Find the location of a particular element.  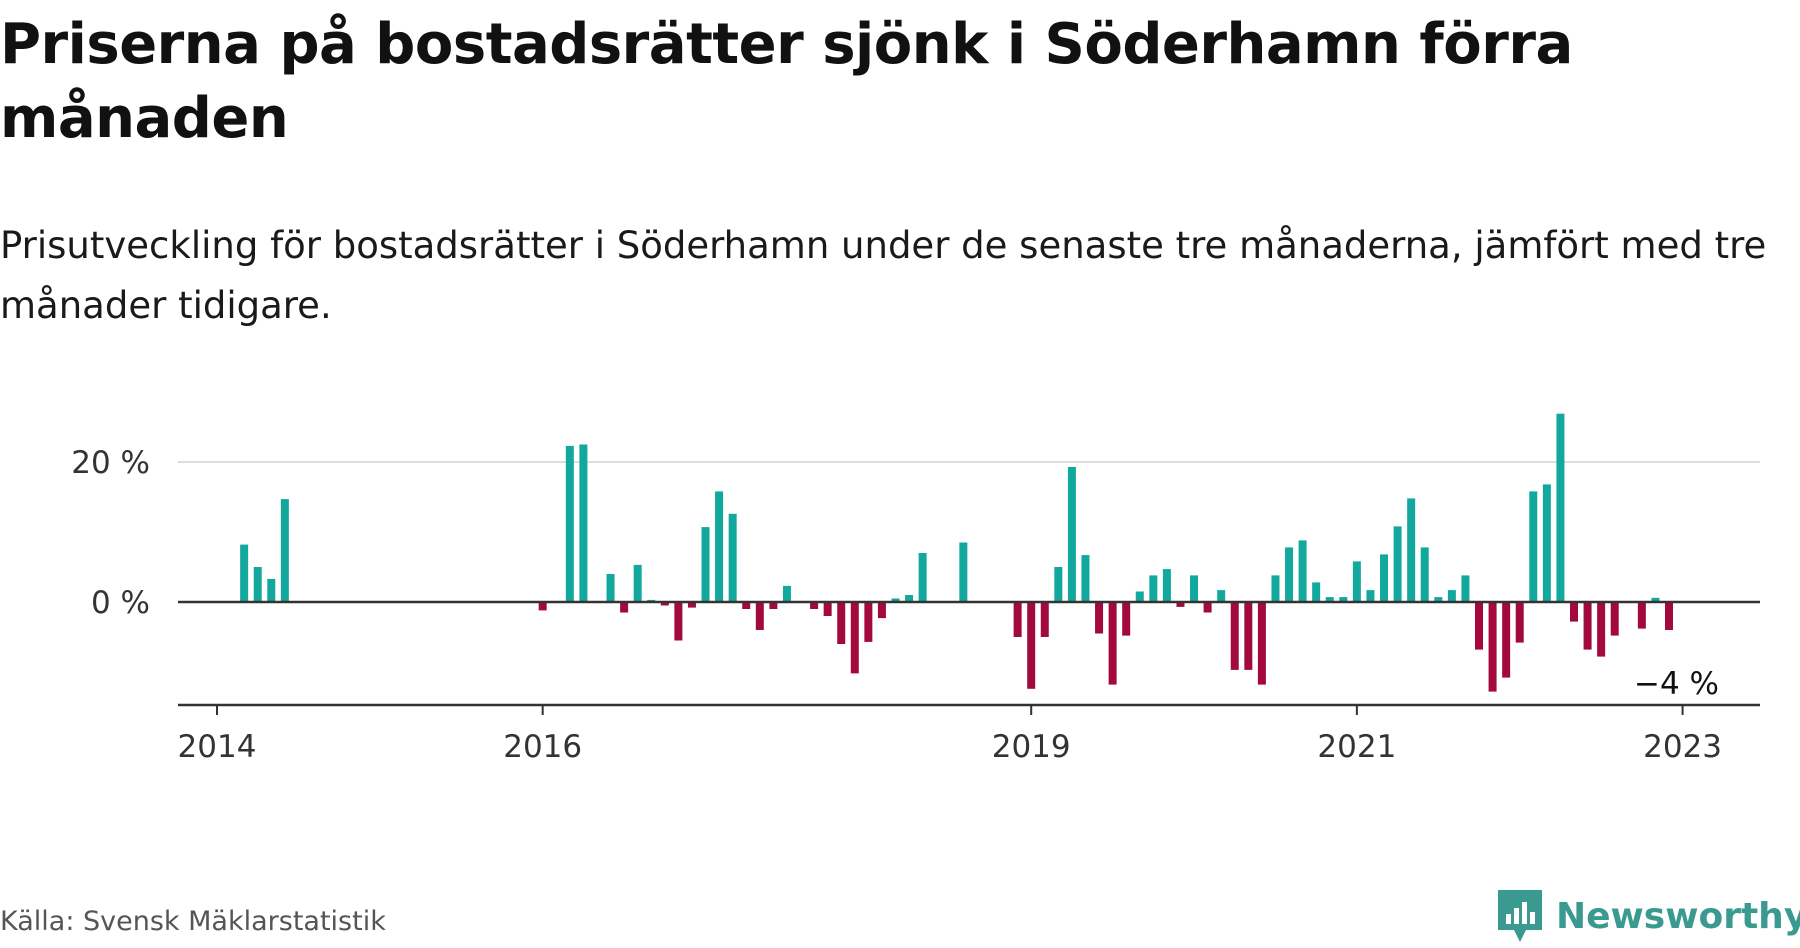

y-tick-label: 20 % is located at coordinates (110, 463).